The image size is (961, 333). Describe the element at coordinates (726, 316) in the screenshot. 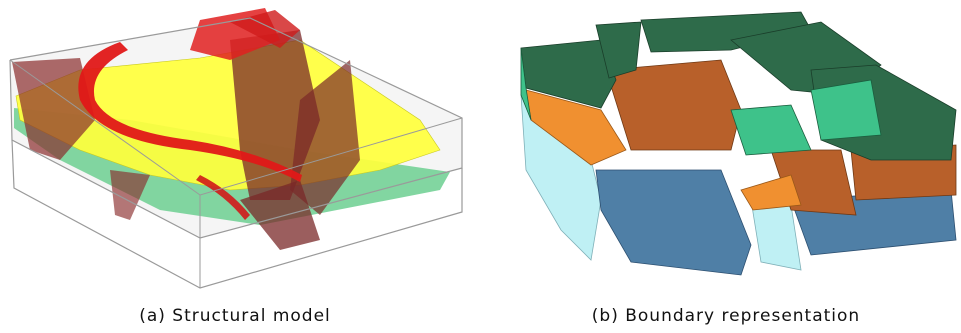

I see `caption-b: (b) Boundary representation` at that location.